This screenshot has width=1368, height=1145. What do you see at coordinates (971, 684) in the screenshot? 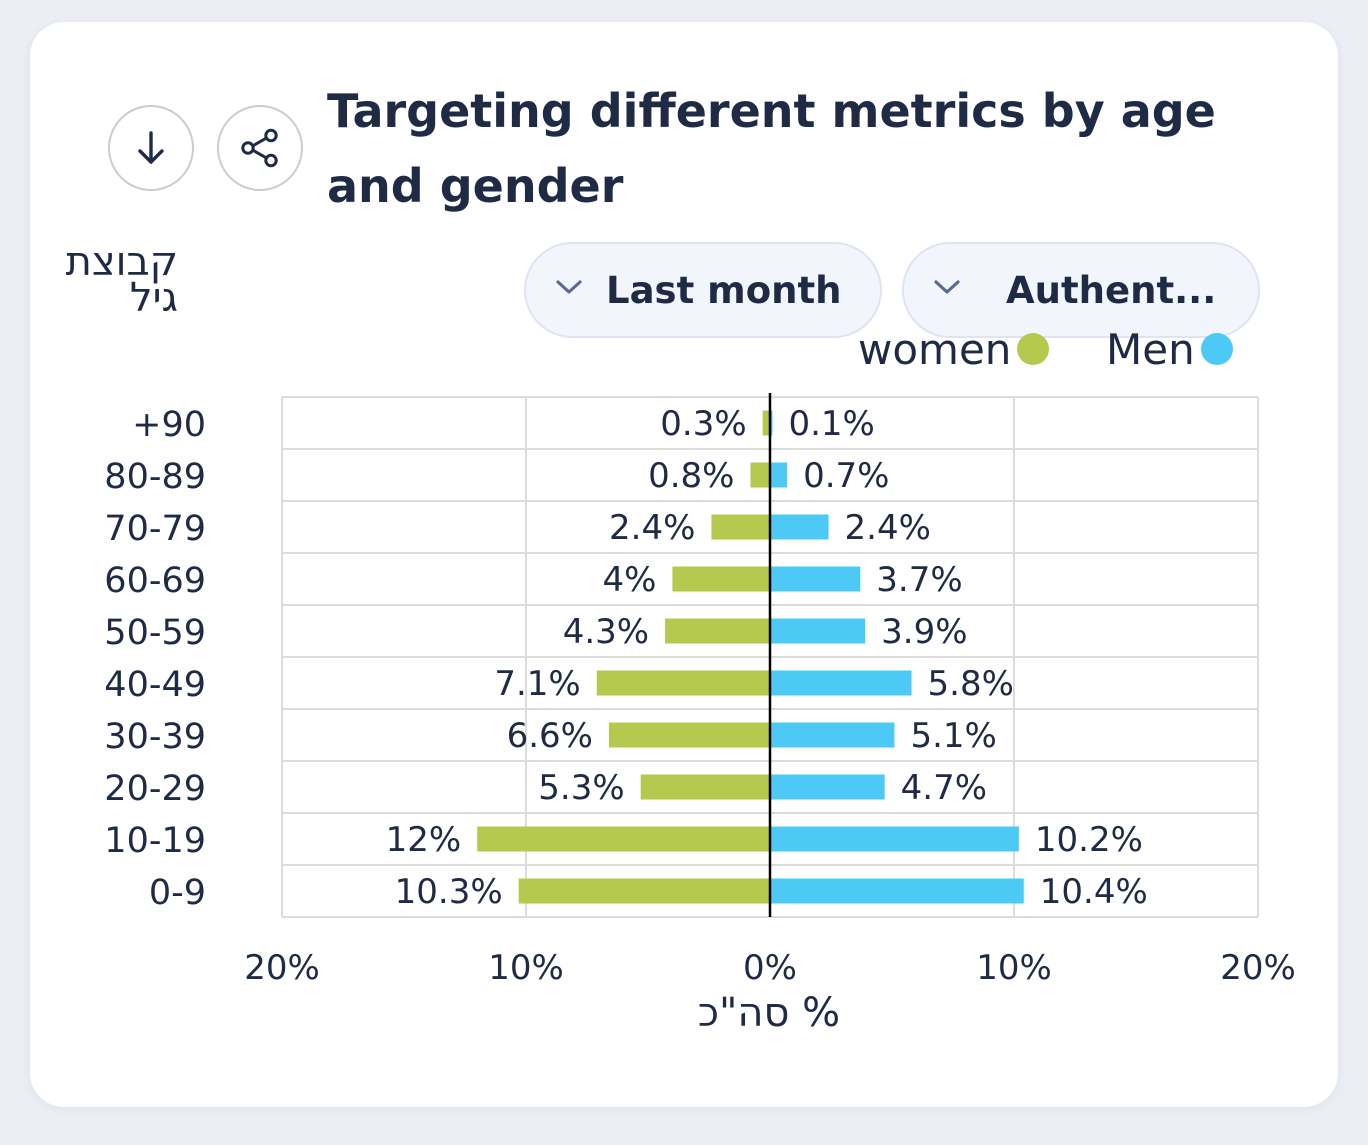
I see `data-label-men: 5.8%` at bounding box center [971, 684].